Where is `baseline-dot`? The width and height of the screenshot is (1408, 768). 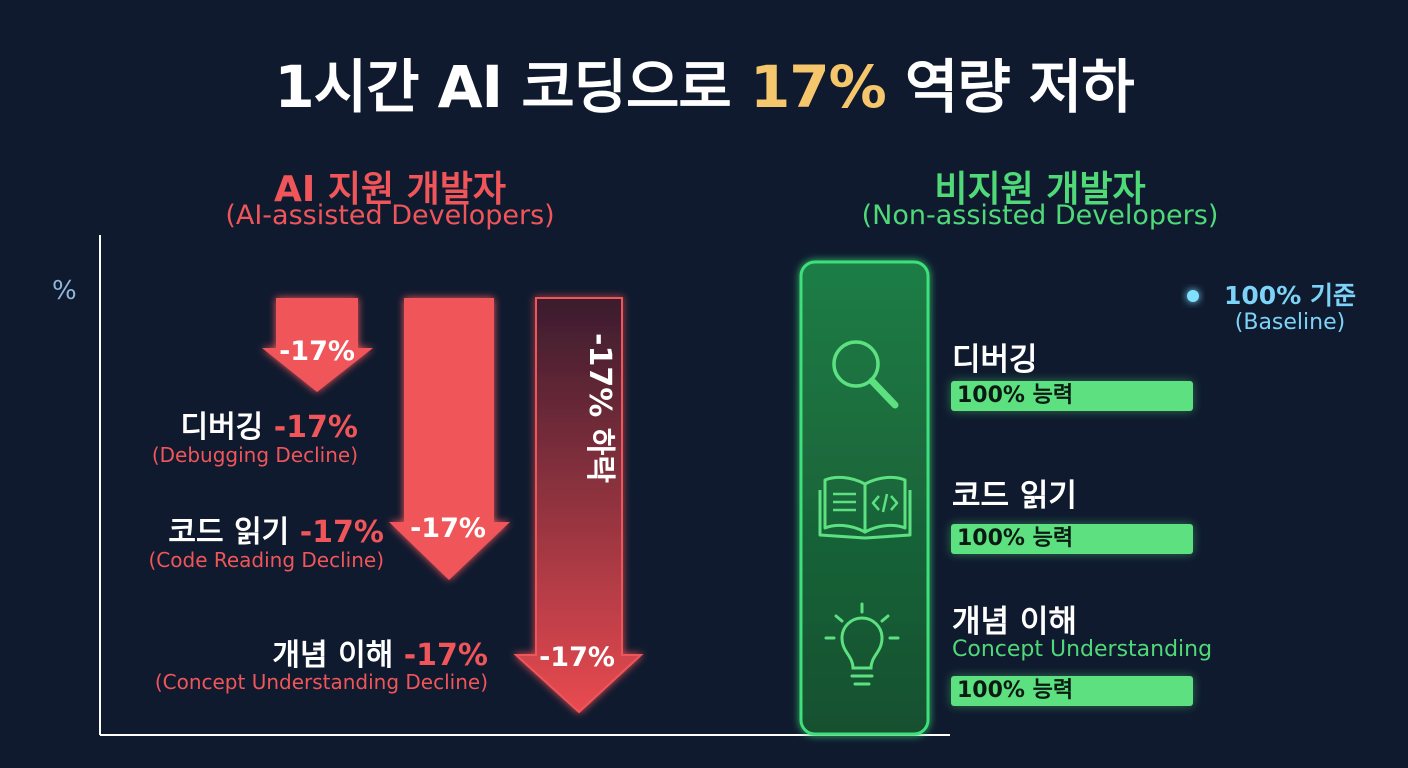 baseline-dot is located at coordinates (1193, 296).